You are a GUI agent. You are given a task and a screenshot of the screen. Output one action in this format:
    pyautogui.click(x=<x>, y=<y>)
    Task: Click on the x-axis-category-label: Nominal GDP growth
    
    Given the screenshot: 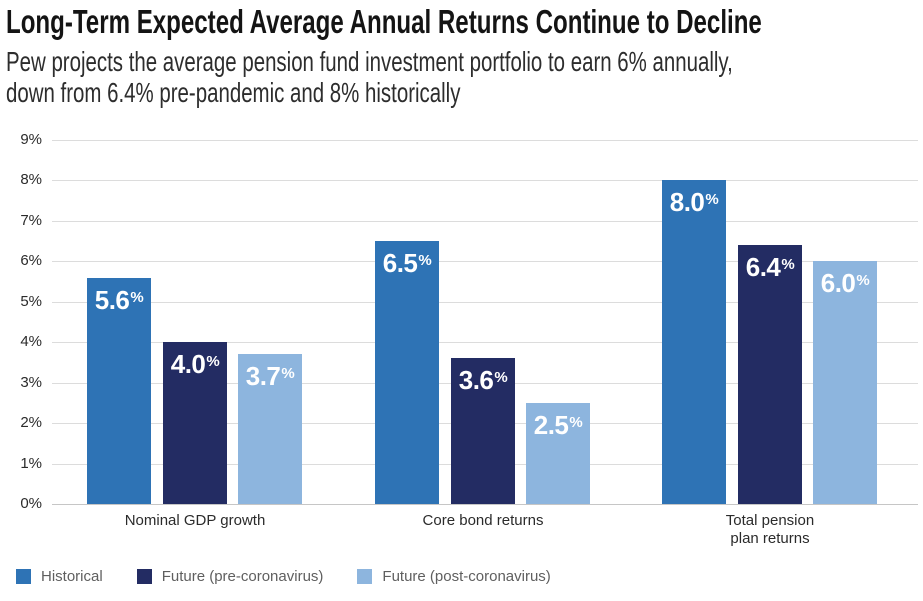 What is the action you would take?
    pyautogui.click(x=195, y=520)
    